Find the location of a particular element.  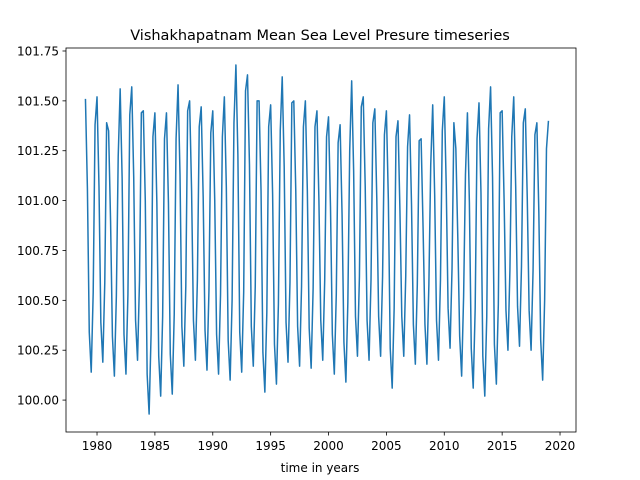

y-tick-label: 100.50 is located at coordinates (38, 301).